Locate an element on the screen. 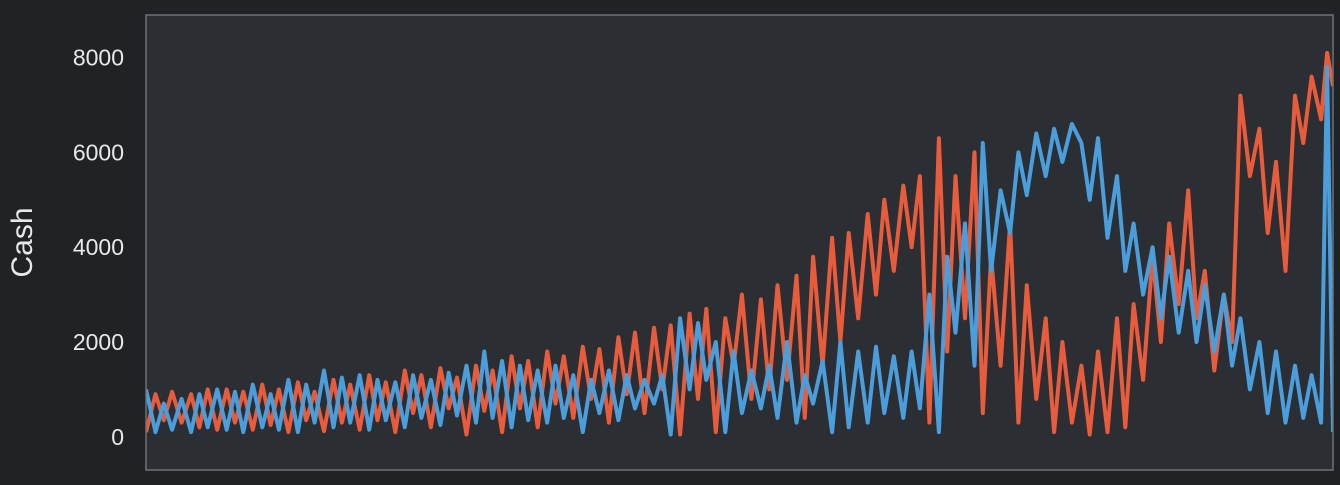  y-tick-label: 0 is located at coordinates (117, 437).